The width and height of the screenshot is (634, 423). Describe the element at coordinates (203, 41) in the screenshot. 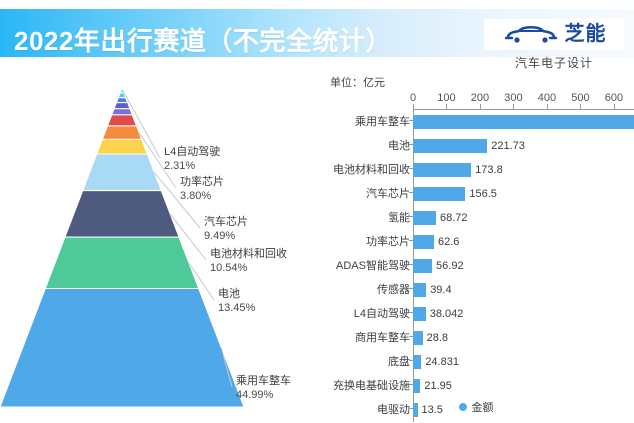

I see `page-title: 2022年出行赛道（不完全统计）` at that location.